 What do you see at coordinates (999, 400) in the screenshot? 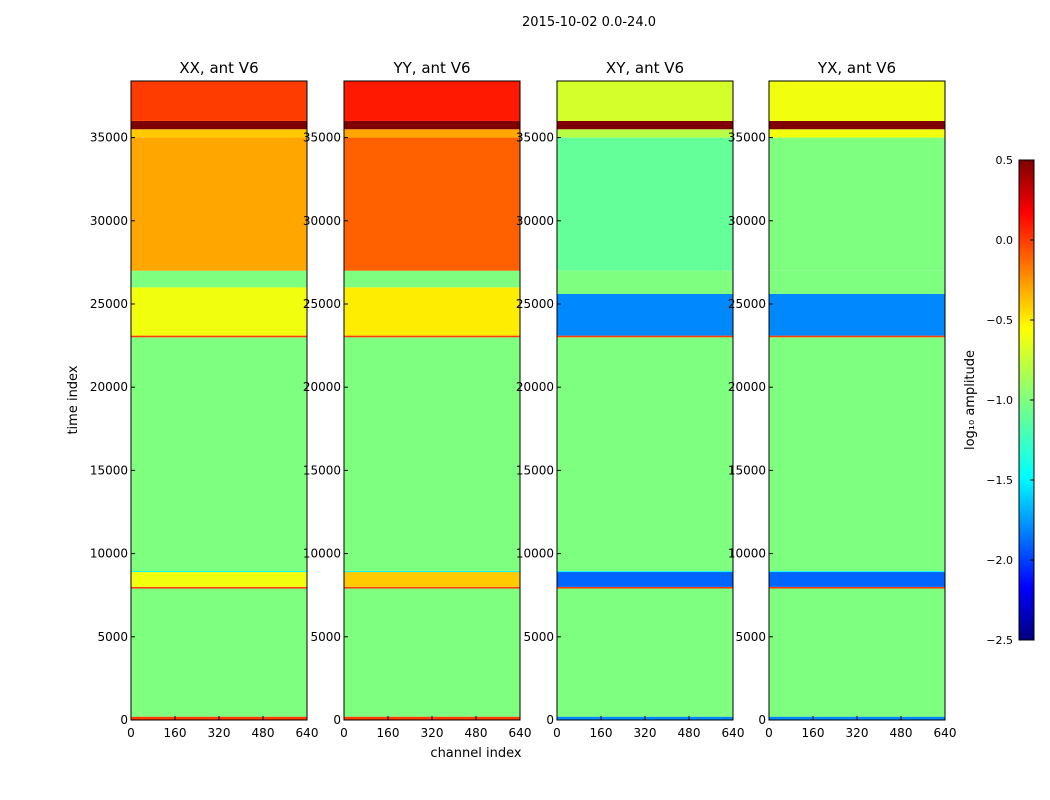
I see `colorbar-tick-label: −1.0` at bounding box center [999, 400].